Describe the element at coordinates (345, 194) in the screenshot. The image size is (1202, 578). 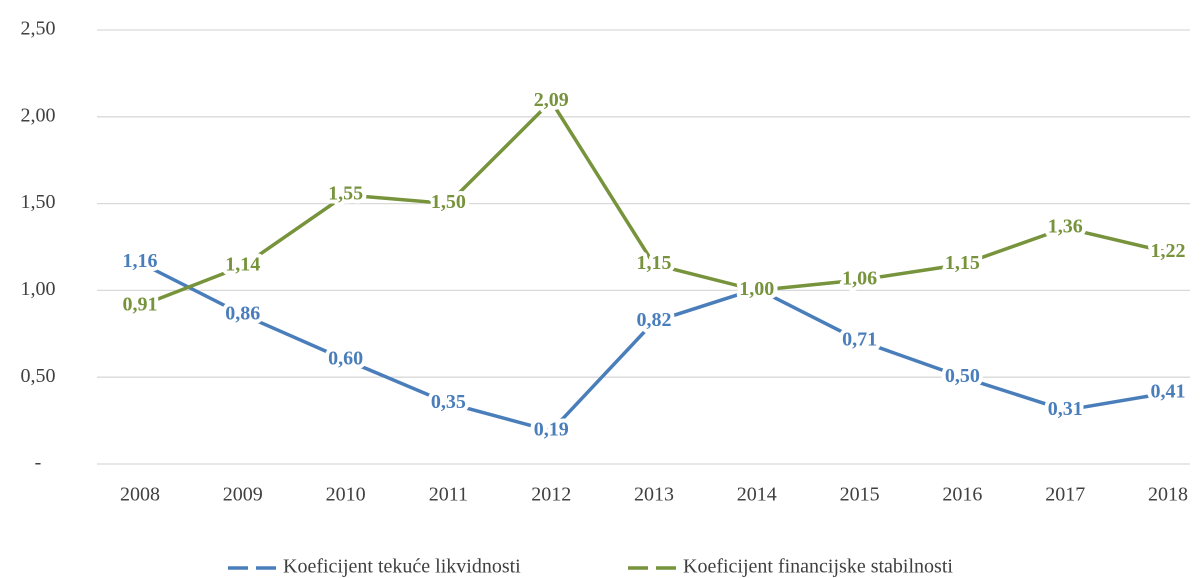
I see `data-label: 1,55` at that location.